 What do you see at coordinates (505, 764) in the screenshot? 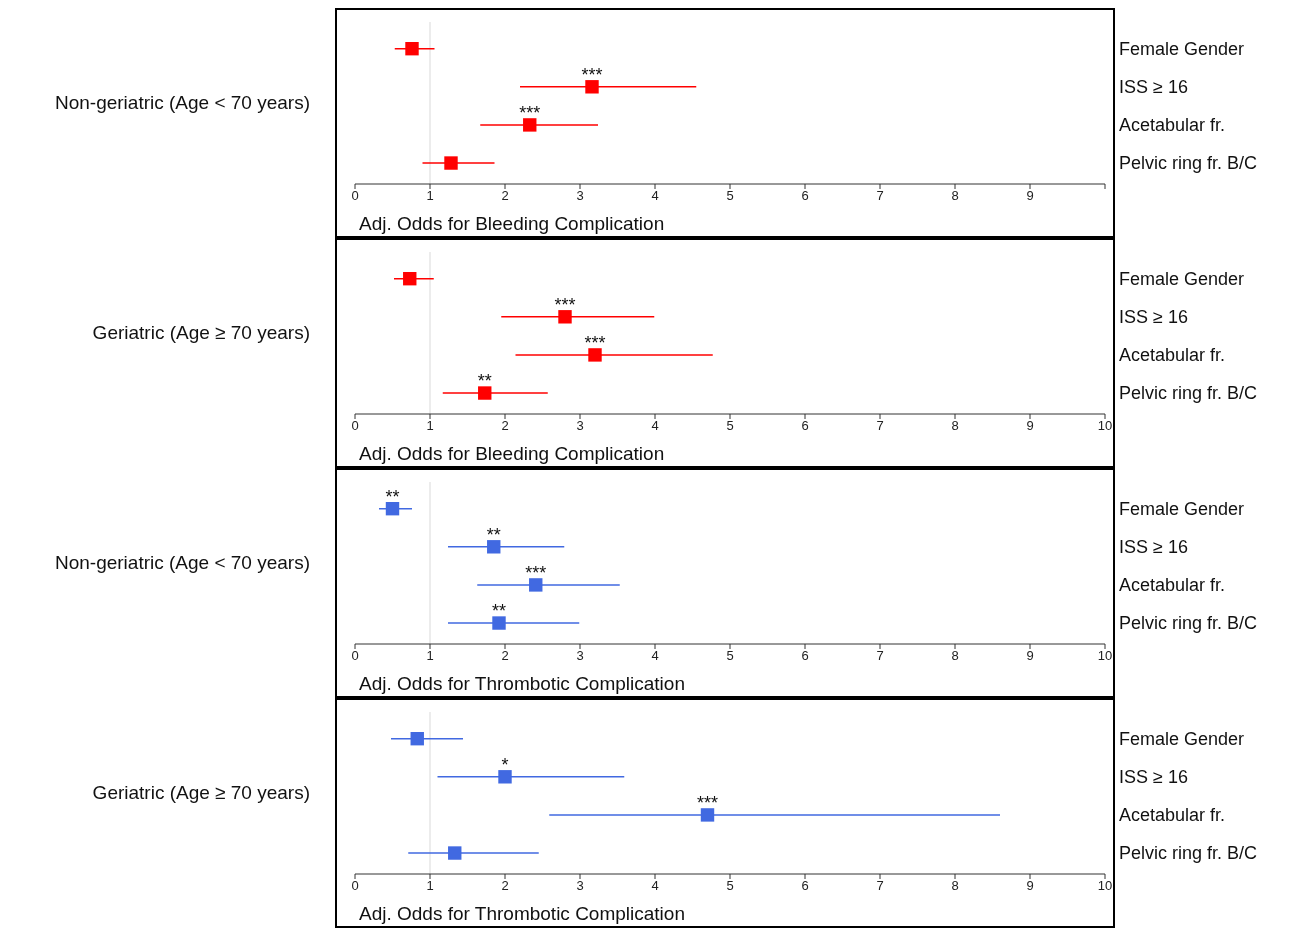
I see `annotation: *` at bounding box center [505, 764].